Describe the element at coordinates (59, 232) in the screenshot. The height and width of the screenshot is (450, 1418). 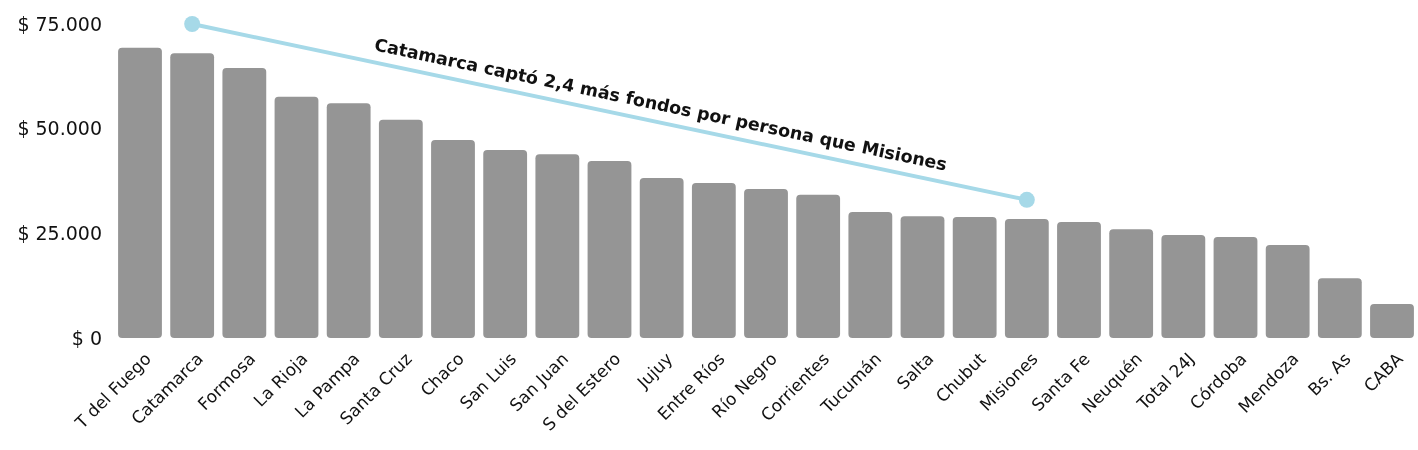
I see `y-tick-label: $ 25.000` at that location.